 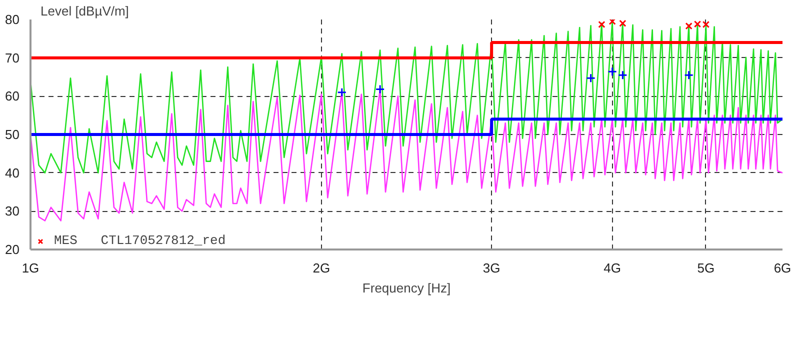 I want to click on x-tick-label: 5G, so click(x=706, y=268).